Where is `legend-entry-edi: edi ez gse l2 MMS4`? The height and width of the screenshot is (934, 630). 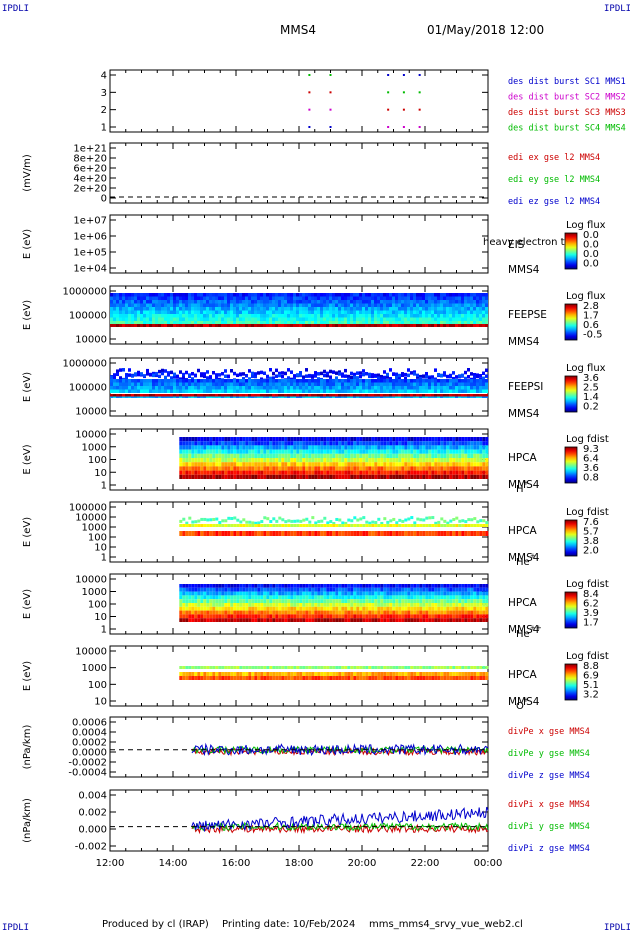 legend-entry-edi: edi ez gse l2 MMS4 is located at coordinates (554, 202).